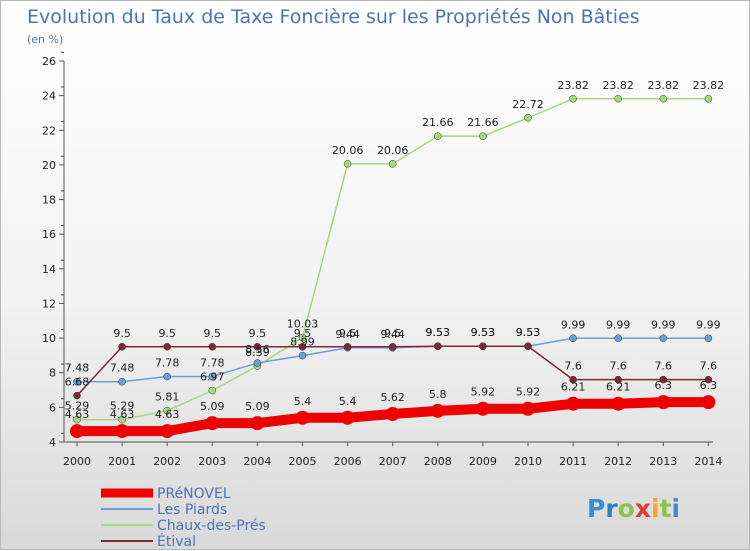 The width and height of the screenshot is (750, 551). Describe the element at coordinates (212, 406) in the screenshot. I see `data-label: 5.09` at that location.